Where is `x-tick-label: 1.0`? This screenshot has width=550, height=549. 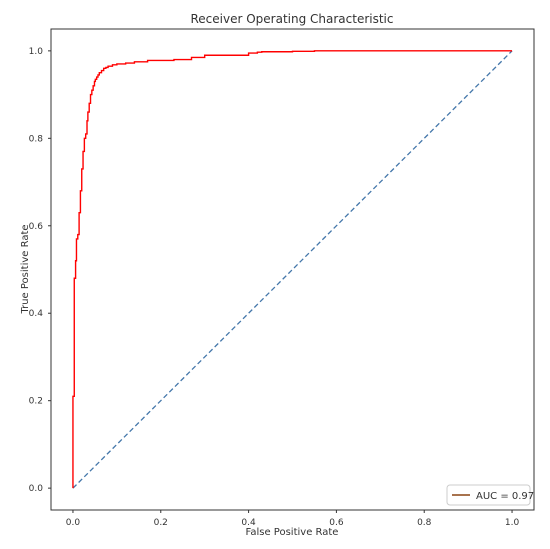
x-tick-label: 1.0 is located at coordinates (512, 523).